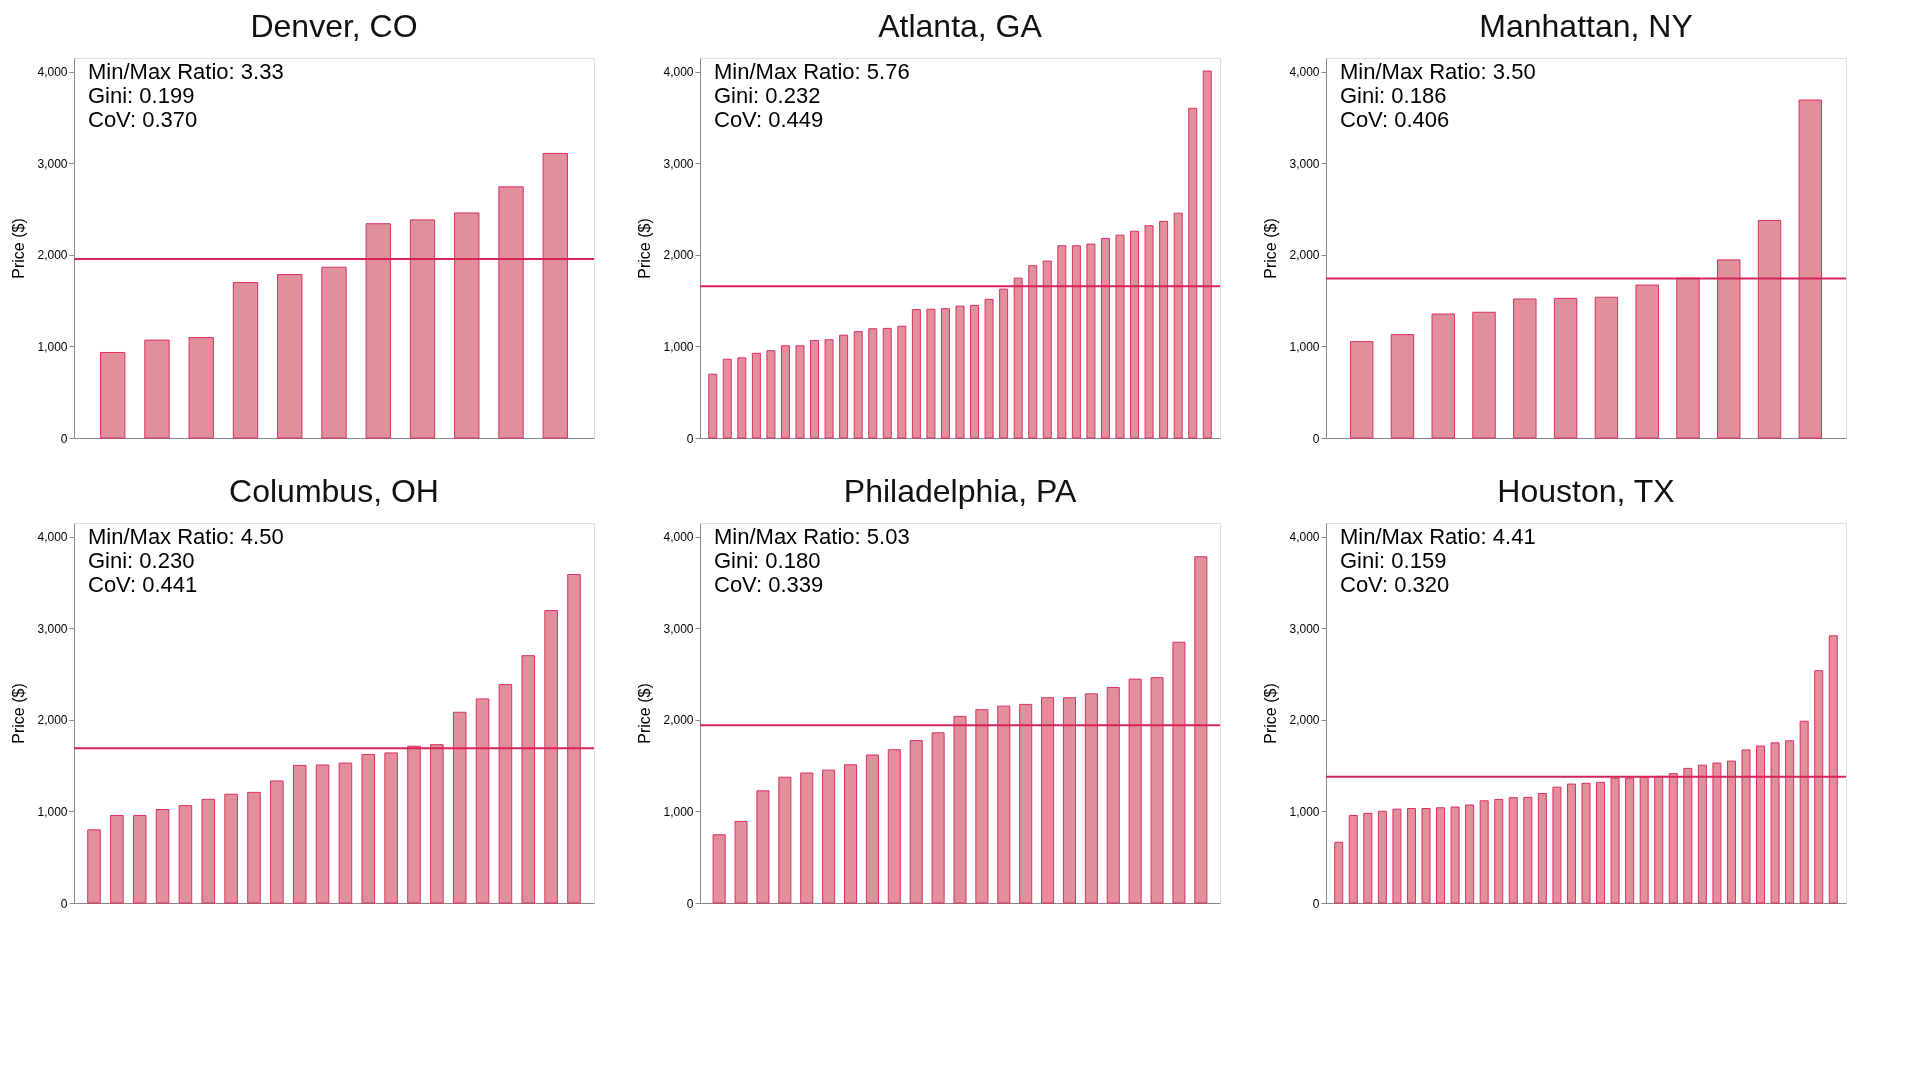 The image size is (1912, 1069). What do you see at coordinates (143, 119) in the screenshot?
I see `annotation: CoV: 0.370` at bounding box center [143, 119].